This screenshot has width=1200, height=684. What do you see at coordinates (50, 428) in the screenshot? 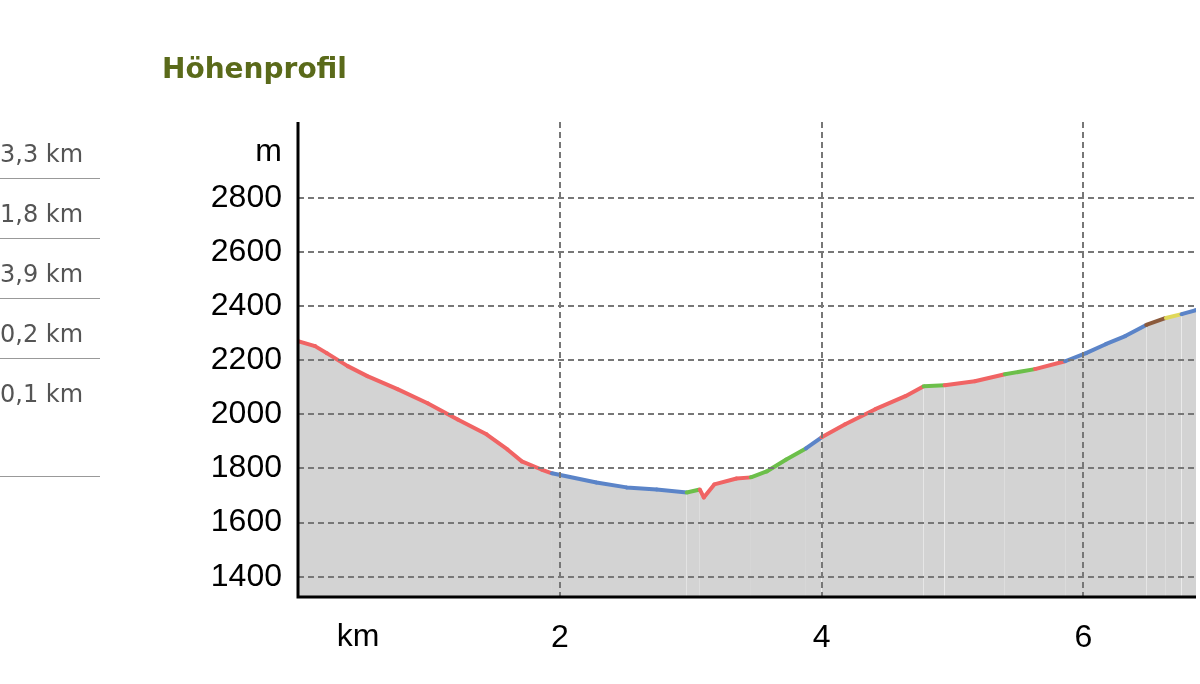
I see `text: 0,1 km` at bounding box center [50, 428].